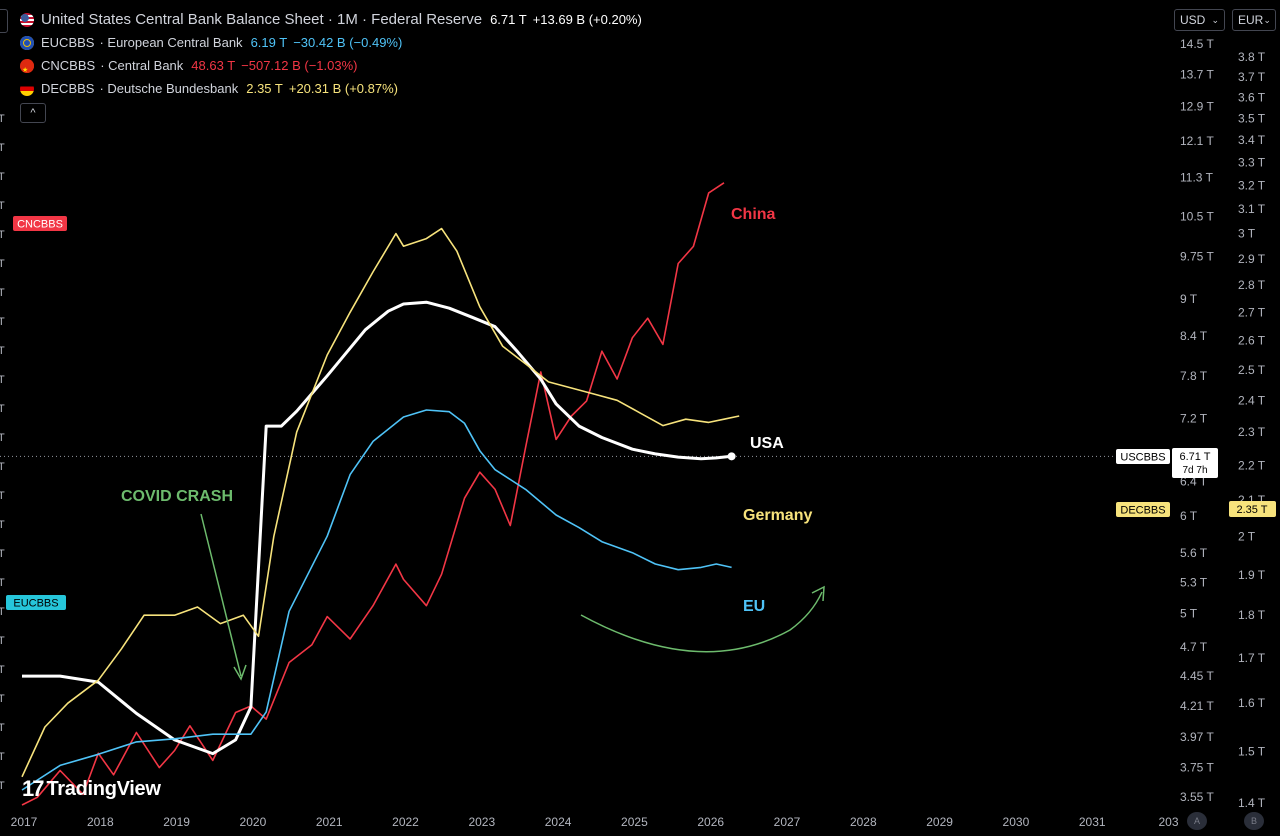  Describe the element at coordinates (1197, 74) in the screenshot. I see `usd-y-tick-label: 13.7 T` at that location.